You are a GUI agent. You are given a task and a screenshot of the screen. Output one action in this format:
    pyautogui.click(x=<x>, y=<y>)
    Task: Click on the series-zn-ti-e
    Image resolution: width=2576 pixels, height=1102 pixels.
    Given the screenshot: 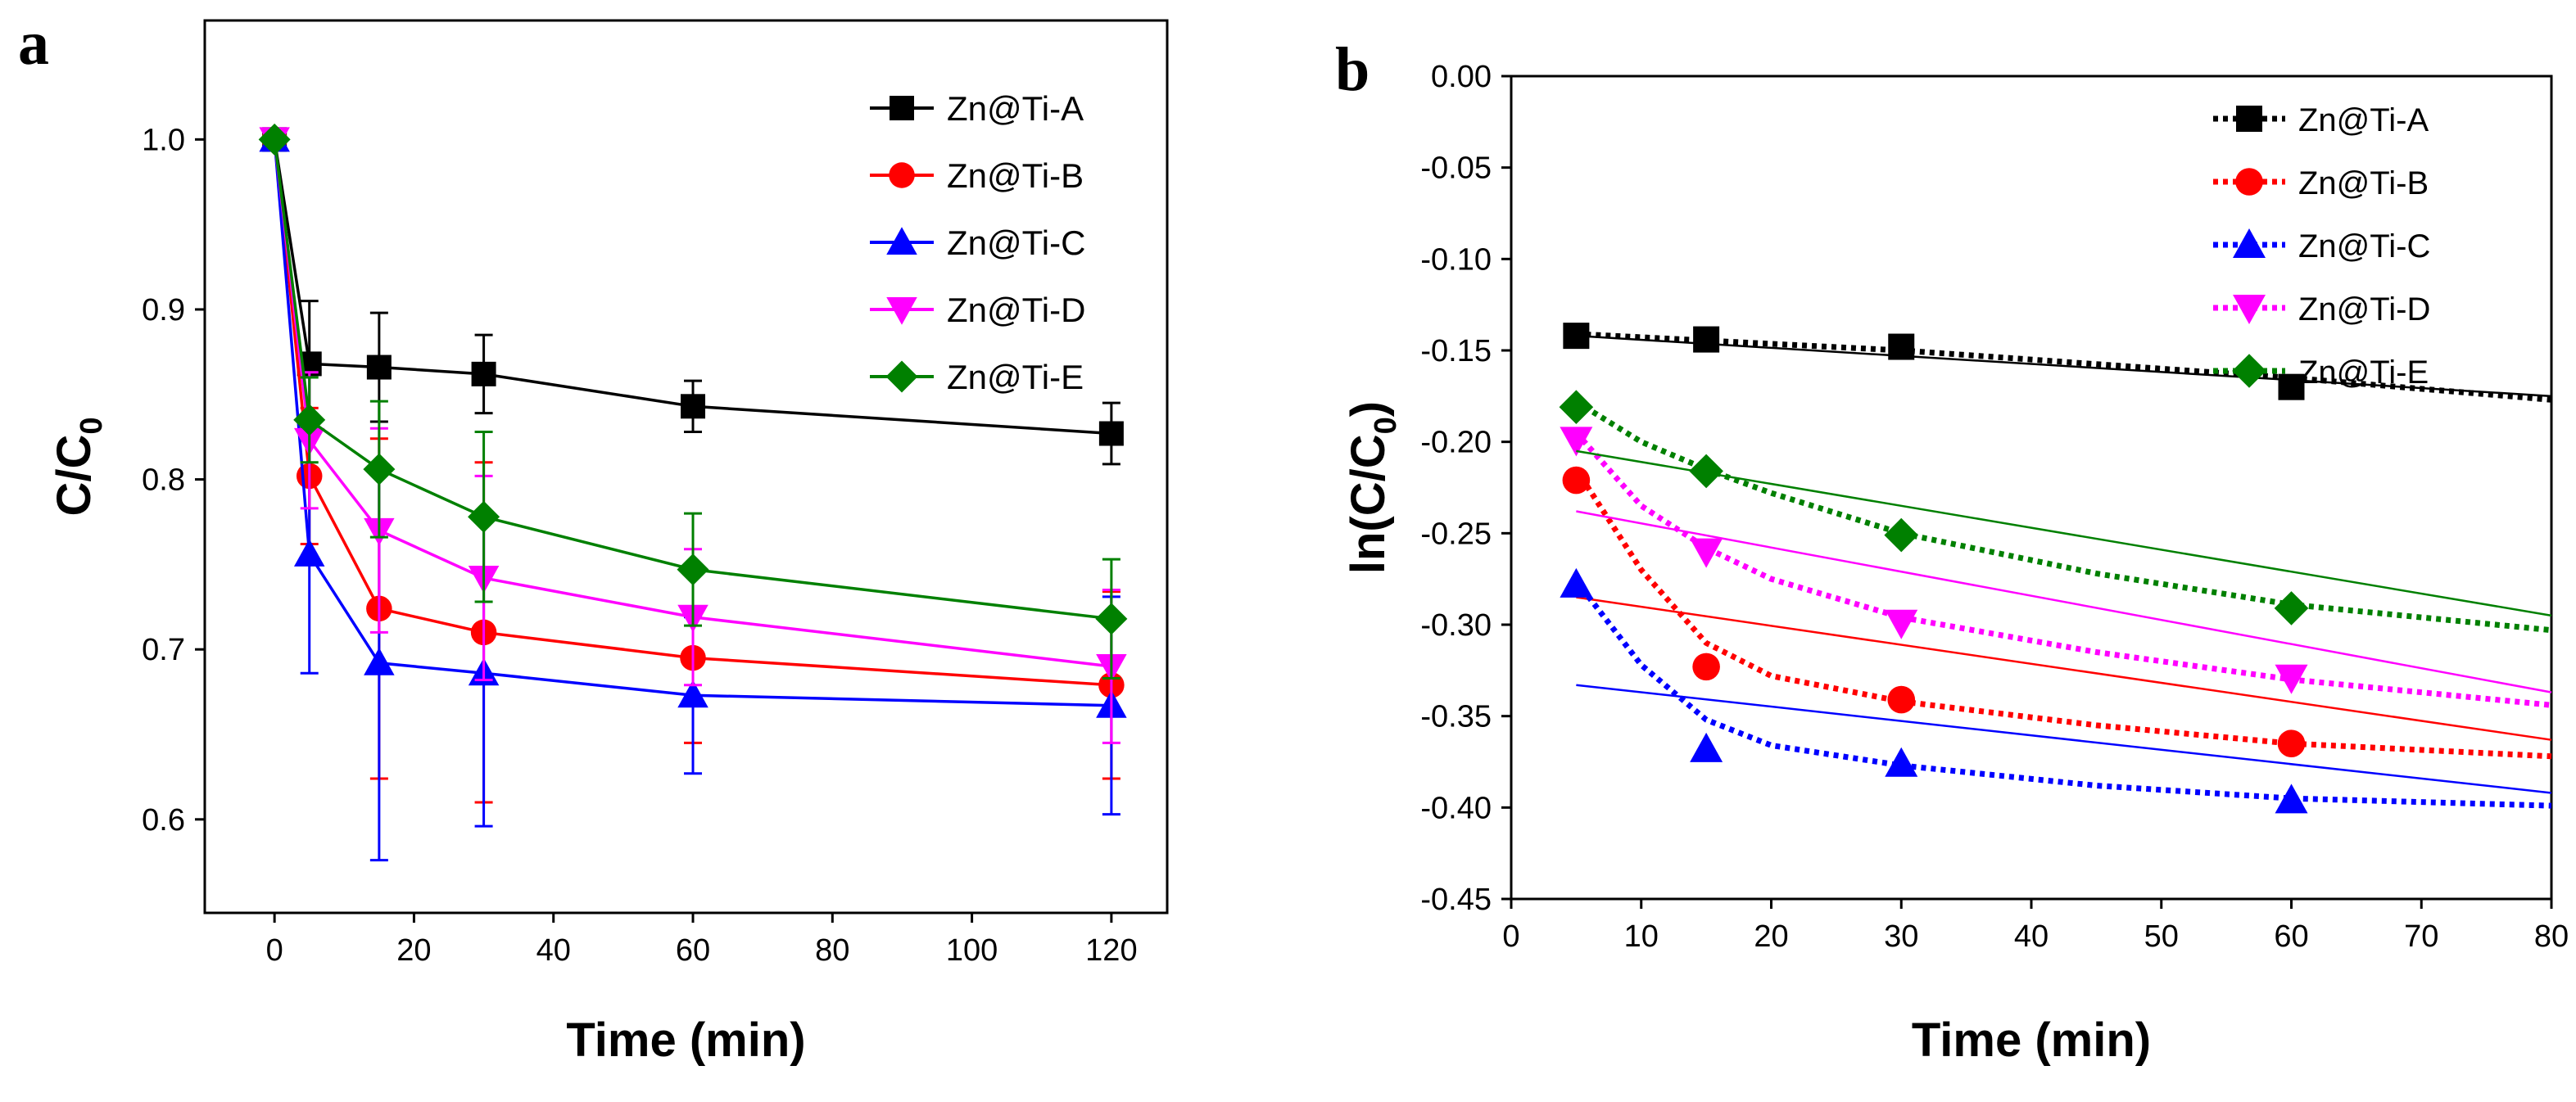 What is the action you would take?
    pyautogui.click(x=2055, y=512)
    